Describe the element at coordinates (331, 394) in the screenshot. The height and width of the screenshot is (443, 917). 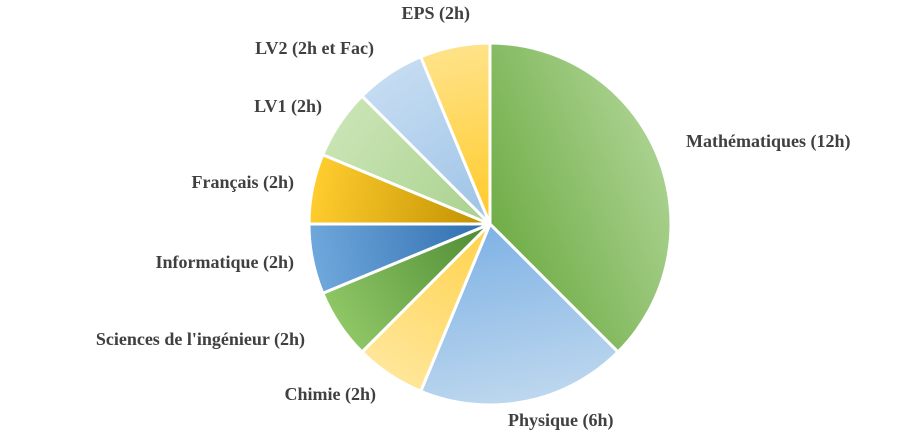
I see `pie-slice-label: Chimie (2h)` at that location.